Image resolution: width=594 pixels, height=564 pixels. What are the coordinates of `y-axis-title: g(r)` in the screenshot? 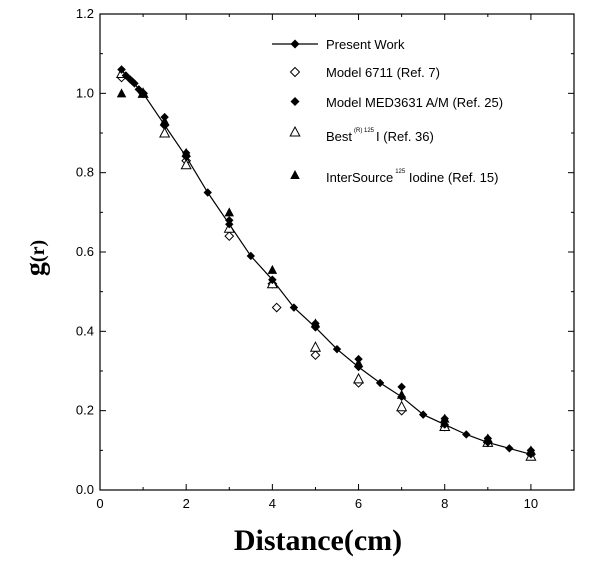 It's located at (35, 258).